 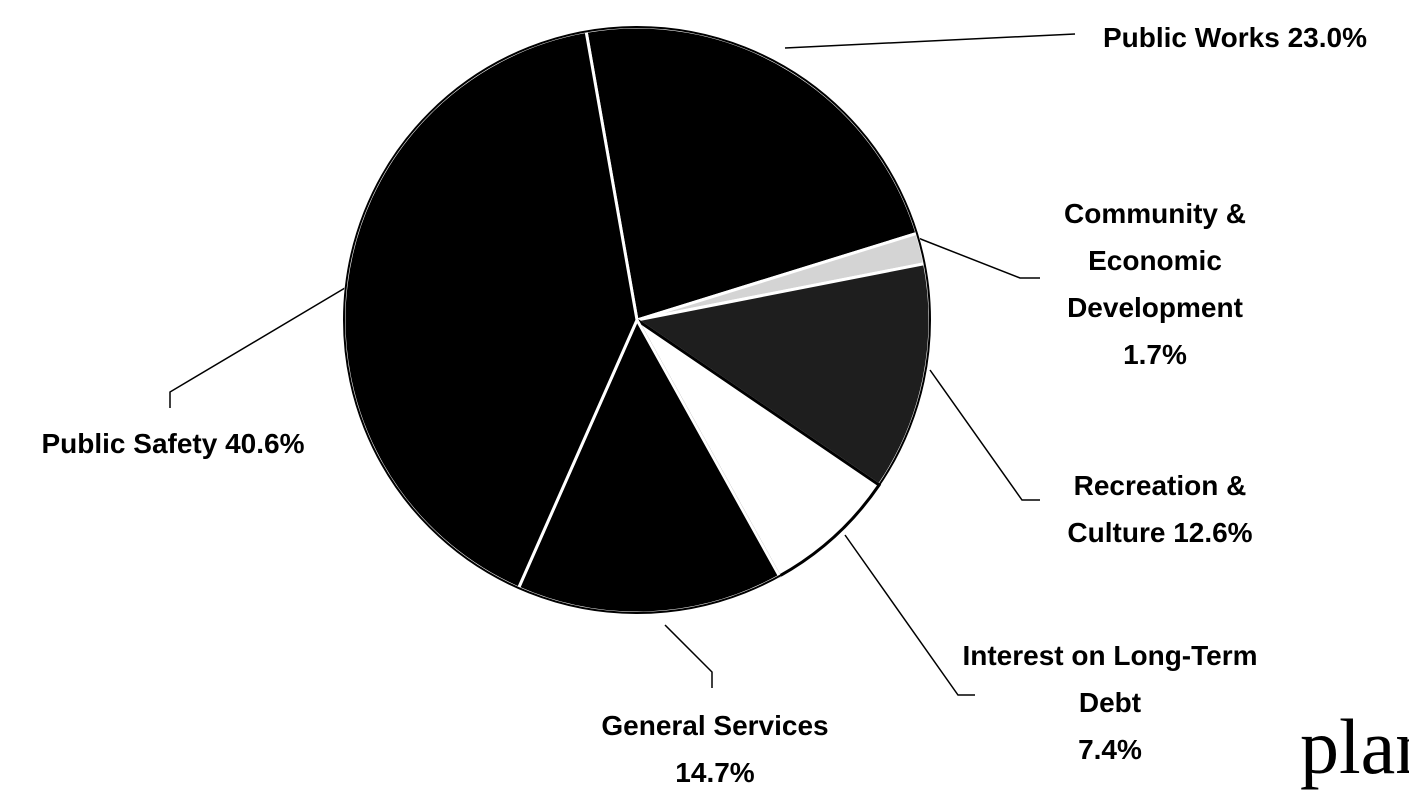 What do you see at coordinates (1155, 260) in the screenshot?
I see `category-label: Community & Economic Development` at bounding box center [1155, 260].